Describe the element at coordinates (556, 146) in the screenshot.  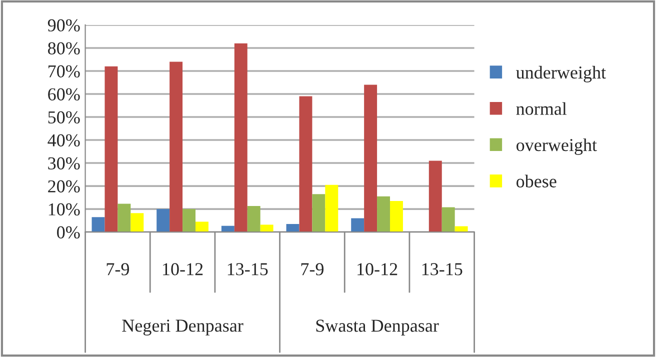
I see `legend-label: overweight` at that location.